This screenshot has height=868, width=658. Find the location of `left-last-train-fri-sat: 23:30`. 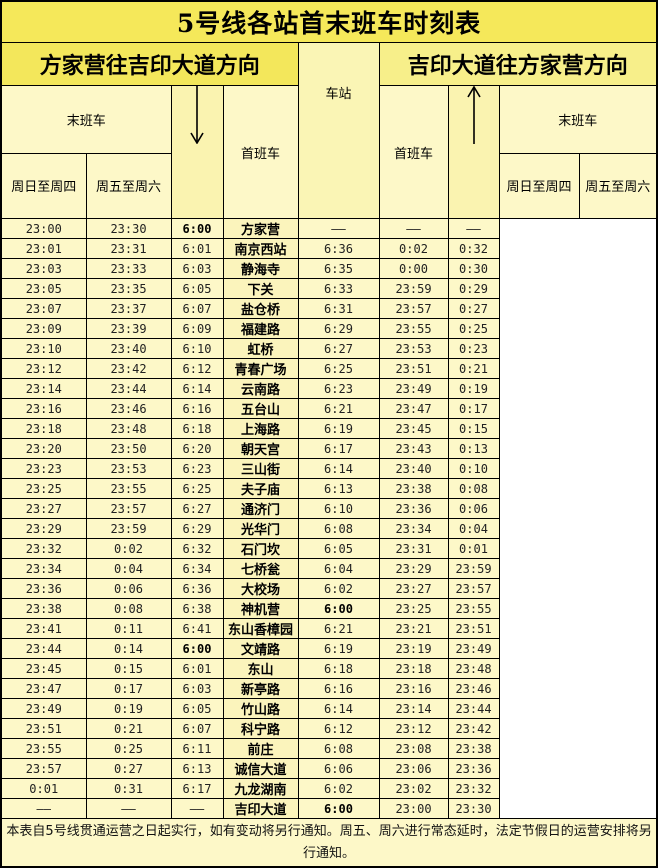

left-last-train-fri-sat: 23:30 is located at coordinates (128, 228).